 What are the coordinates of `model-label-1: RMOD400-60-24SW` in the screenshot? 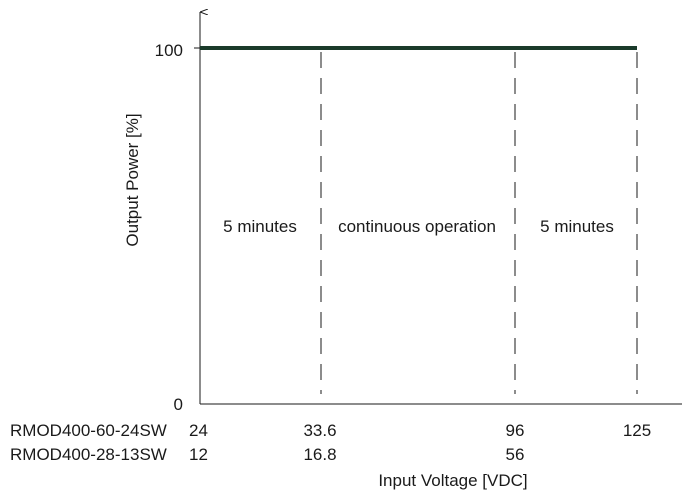 It's located at (88, 430).